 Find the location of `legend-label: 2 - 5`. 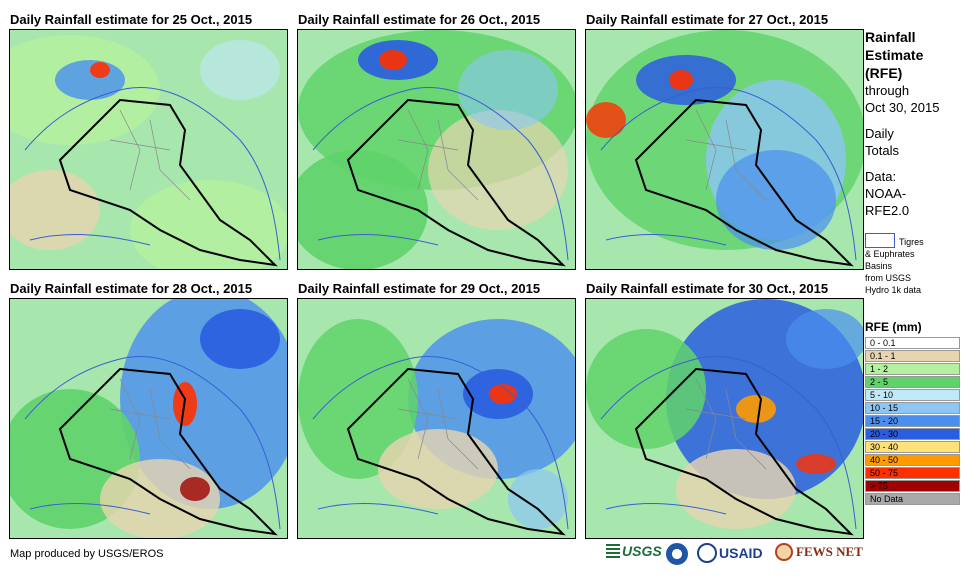

legend-label: 2 - 5 is located at coordinates (879, 382).